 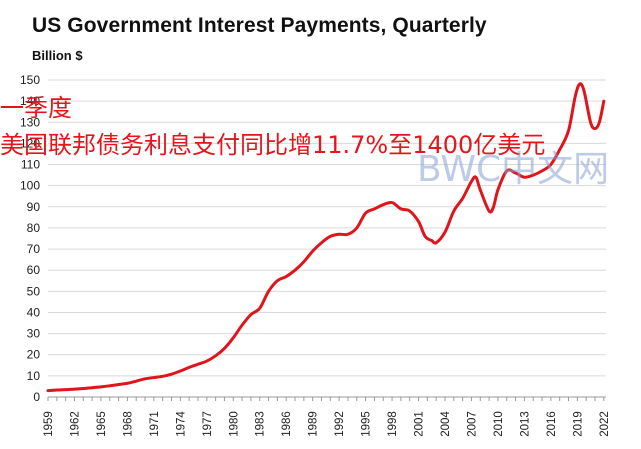 I want to click on x-tick-label: 2022, so click(x=605, y=424).